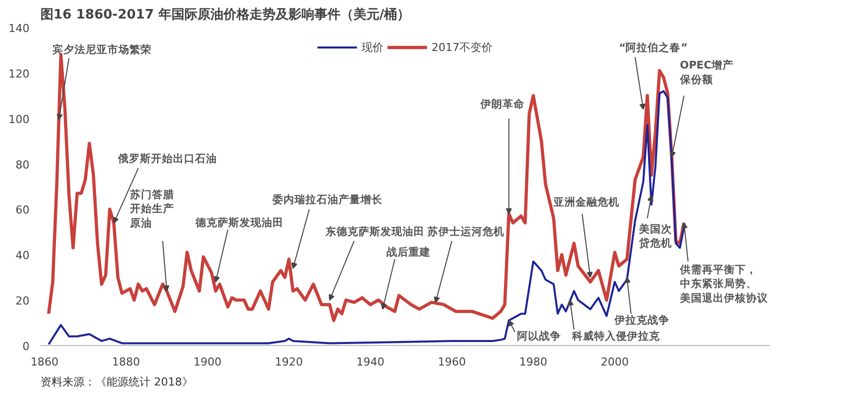 Image resolution: width=864 pixels, height=393 pixels. What do you see at coordinates (656, 236) in the screenshot?
I see `annotation: 美国次贷危机` at bounding box center [656, 236].